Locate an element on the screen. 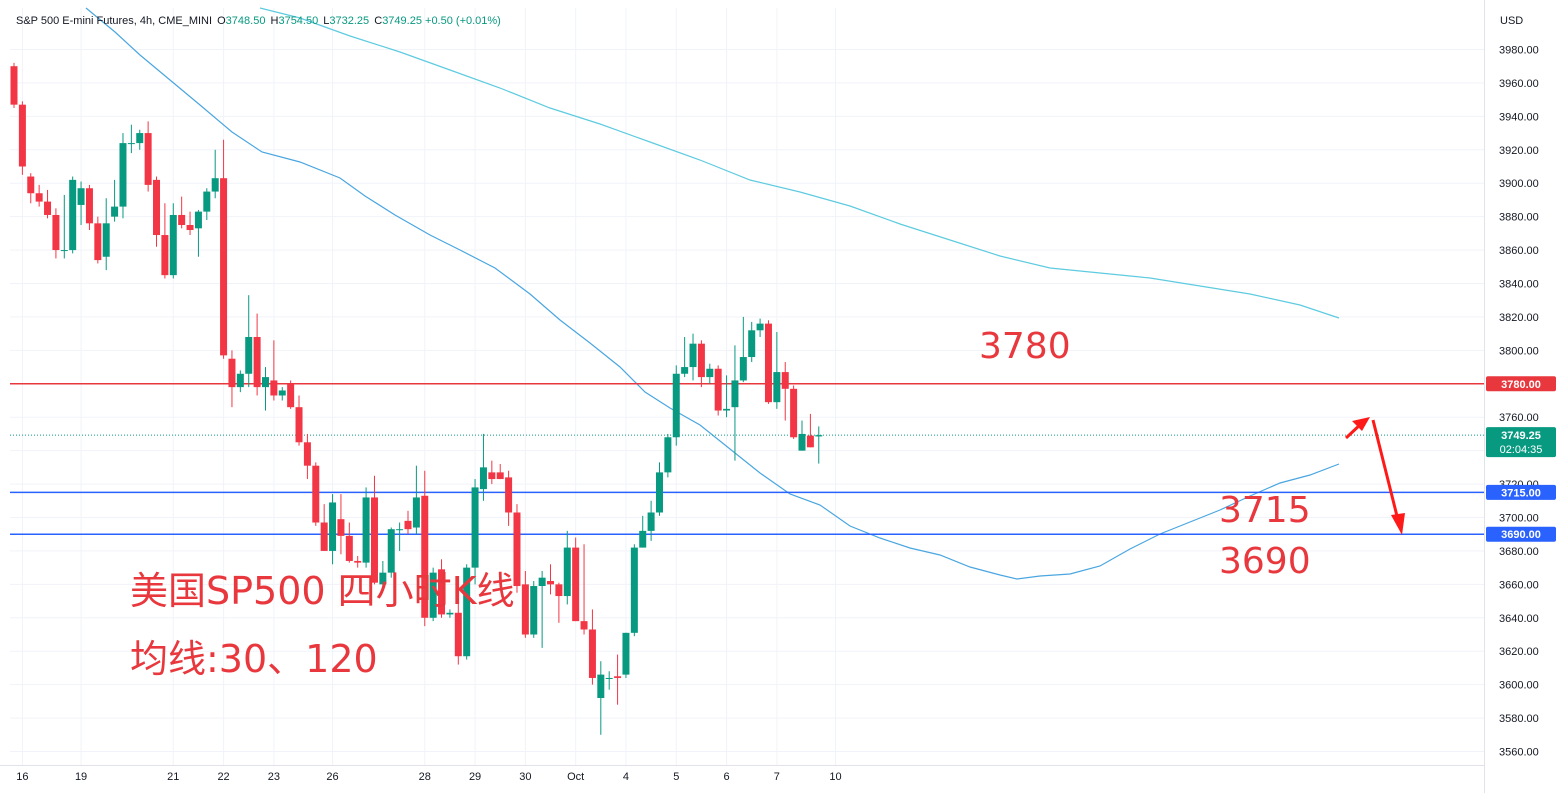 The width and height of the screenshot is (1558, 793). support2-annotation: 3690 is located at coordinates (1265, 561).